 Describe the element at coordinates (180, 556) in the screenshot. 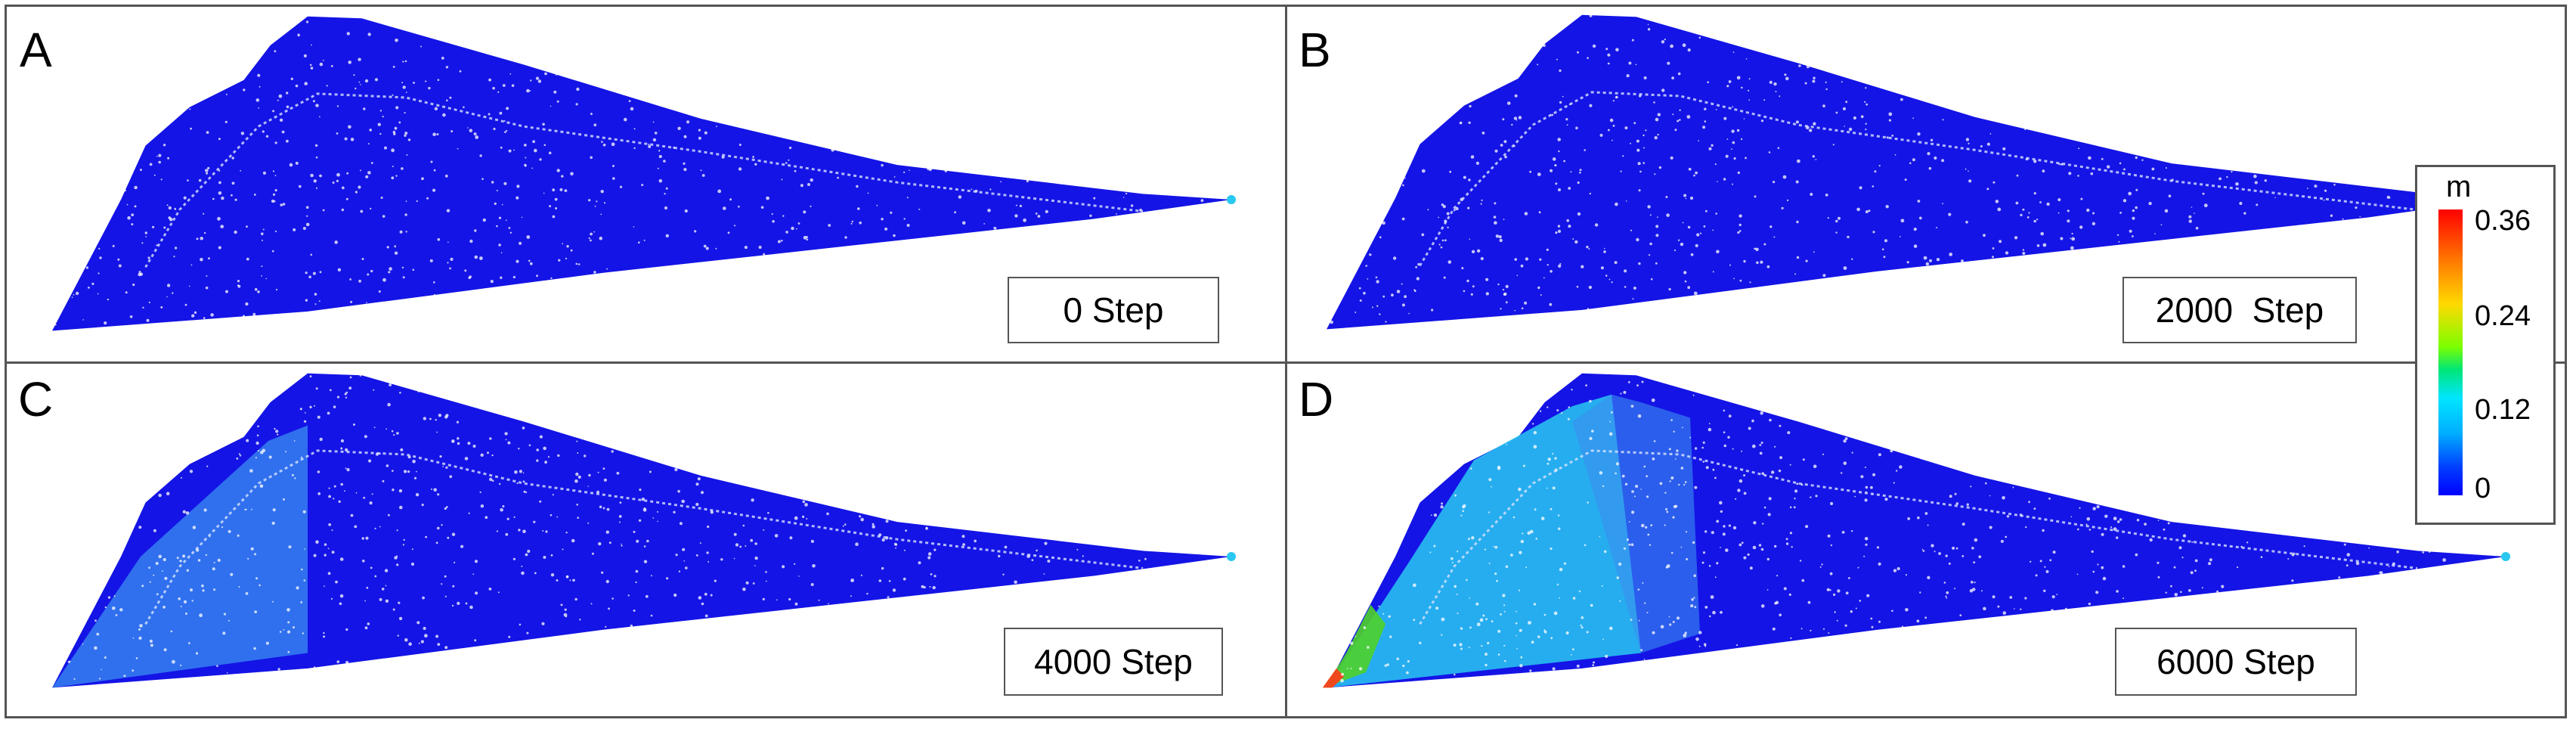

I see `displaced-zone` at that location.